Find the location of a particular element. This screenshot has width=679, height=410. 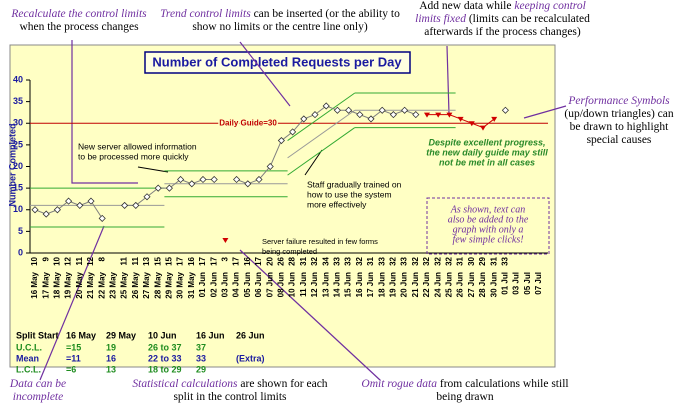

value-label: 30 is located at coordinates (471, 260).